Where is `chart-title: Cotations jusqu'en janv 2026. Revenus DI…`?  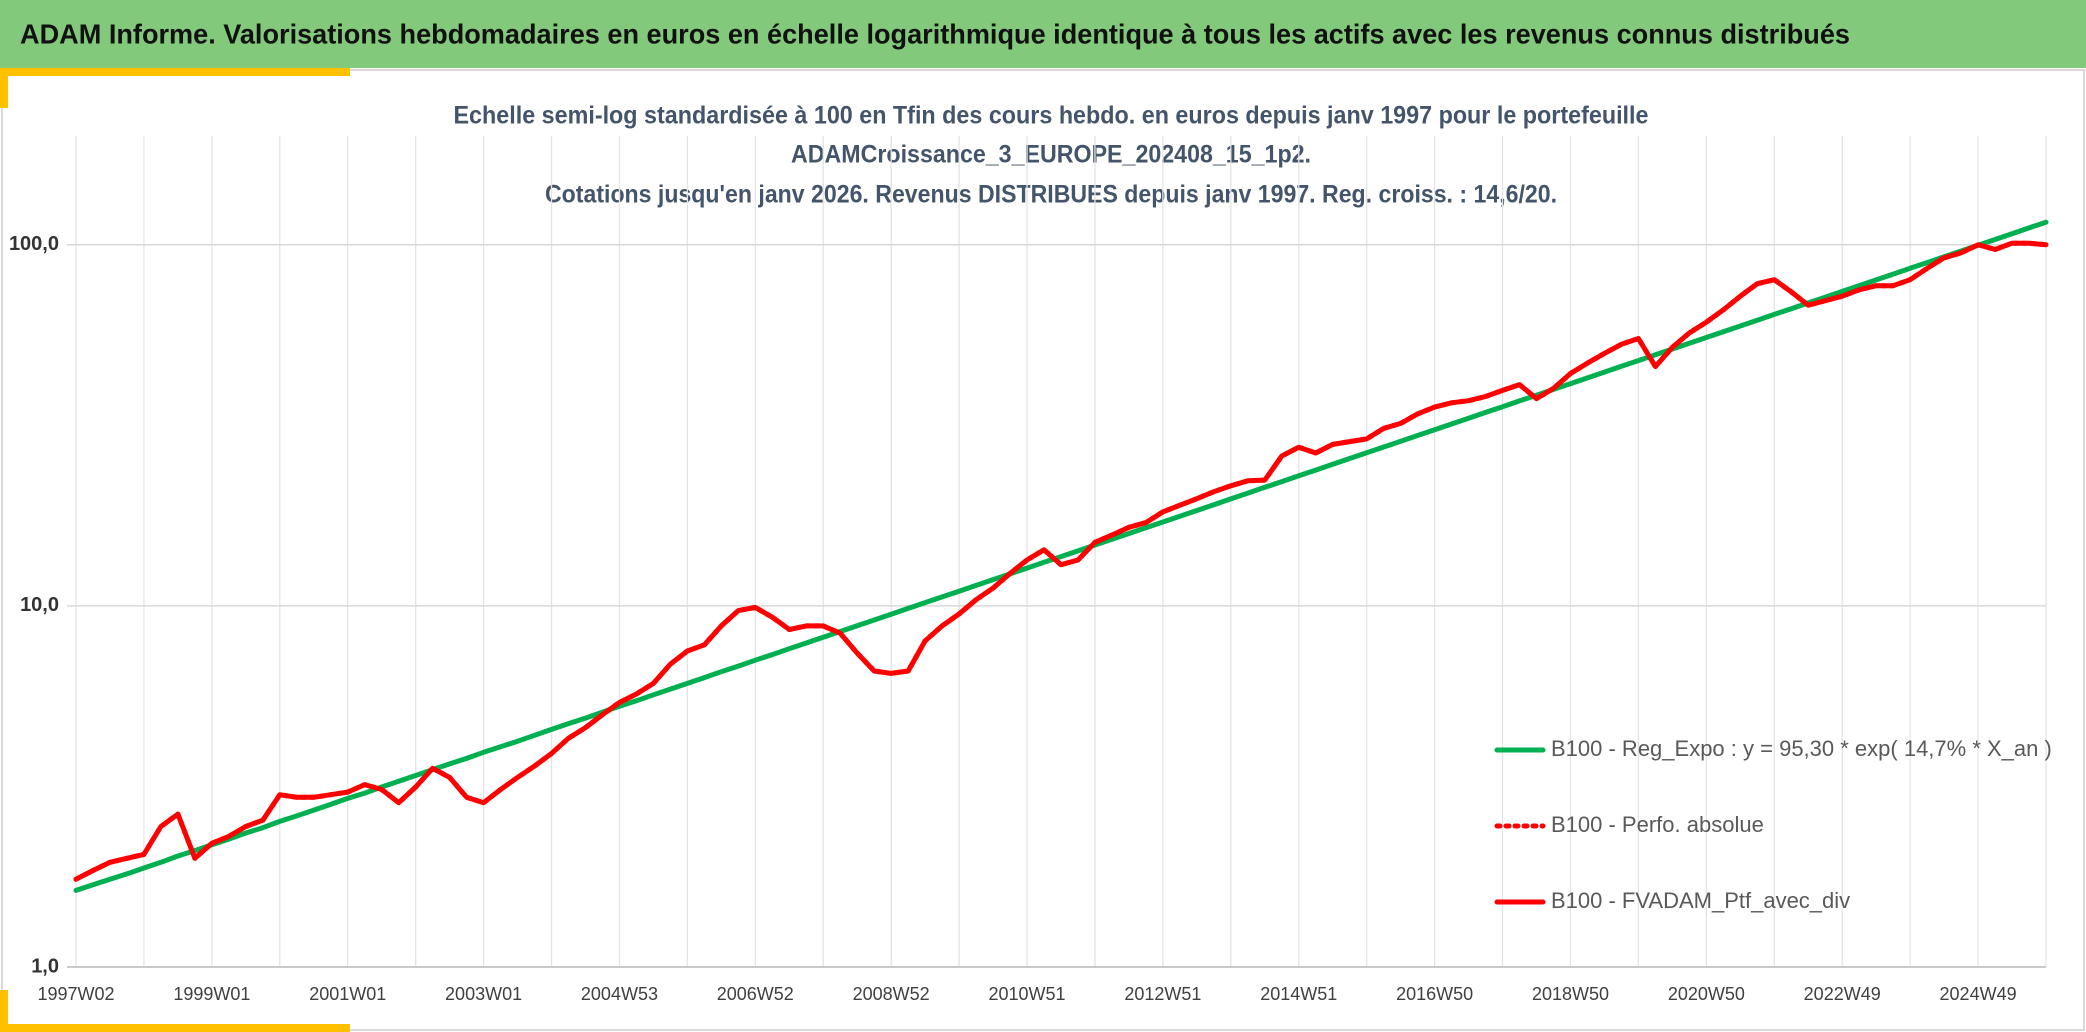
chart-title: Cotations jusqu'en janv 2026. Revenus DI… is located at coordinates (1051, 195).